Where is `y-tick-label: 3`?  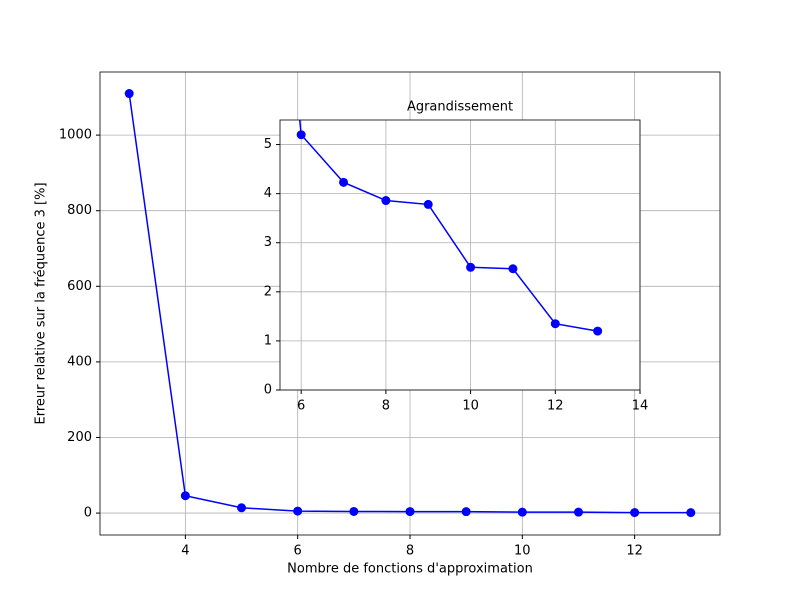 y-tick-label: 3 is located at coordinates (268, 242).